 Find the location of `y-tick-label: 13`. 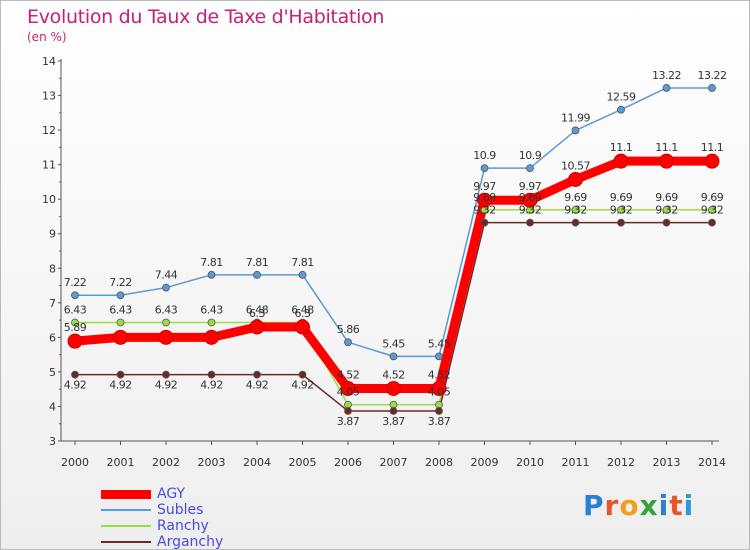

y-tick-label: 13 is located at coordinates (49, 96).